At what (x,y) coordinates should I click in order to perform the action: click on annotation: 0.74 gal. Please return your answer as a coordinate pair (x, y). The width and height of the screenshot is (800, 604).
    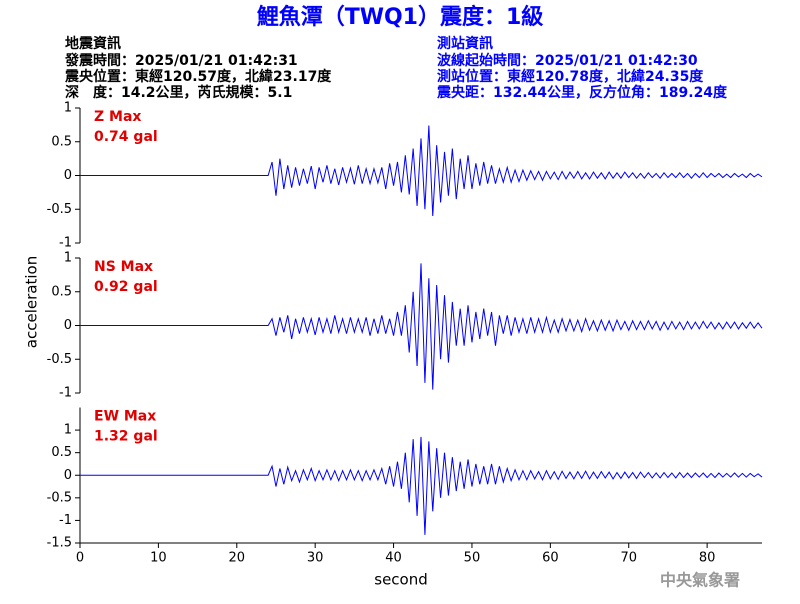
    Looking at the image, I should click on (126, 137).